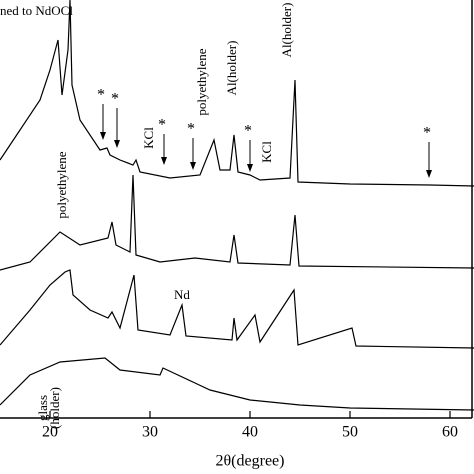 The height and width of the screenshot is (474, 474). What do you see at coordinates (150, 432) in the screenshot?
I see `tick-label: 30` at bounding box center [150, 432].